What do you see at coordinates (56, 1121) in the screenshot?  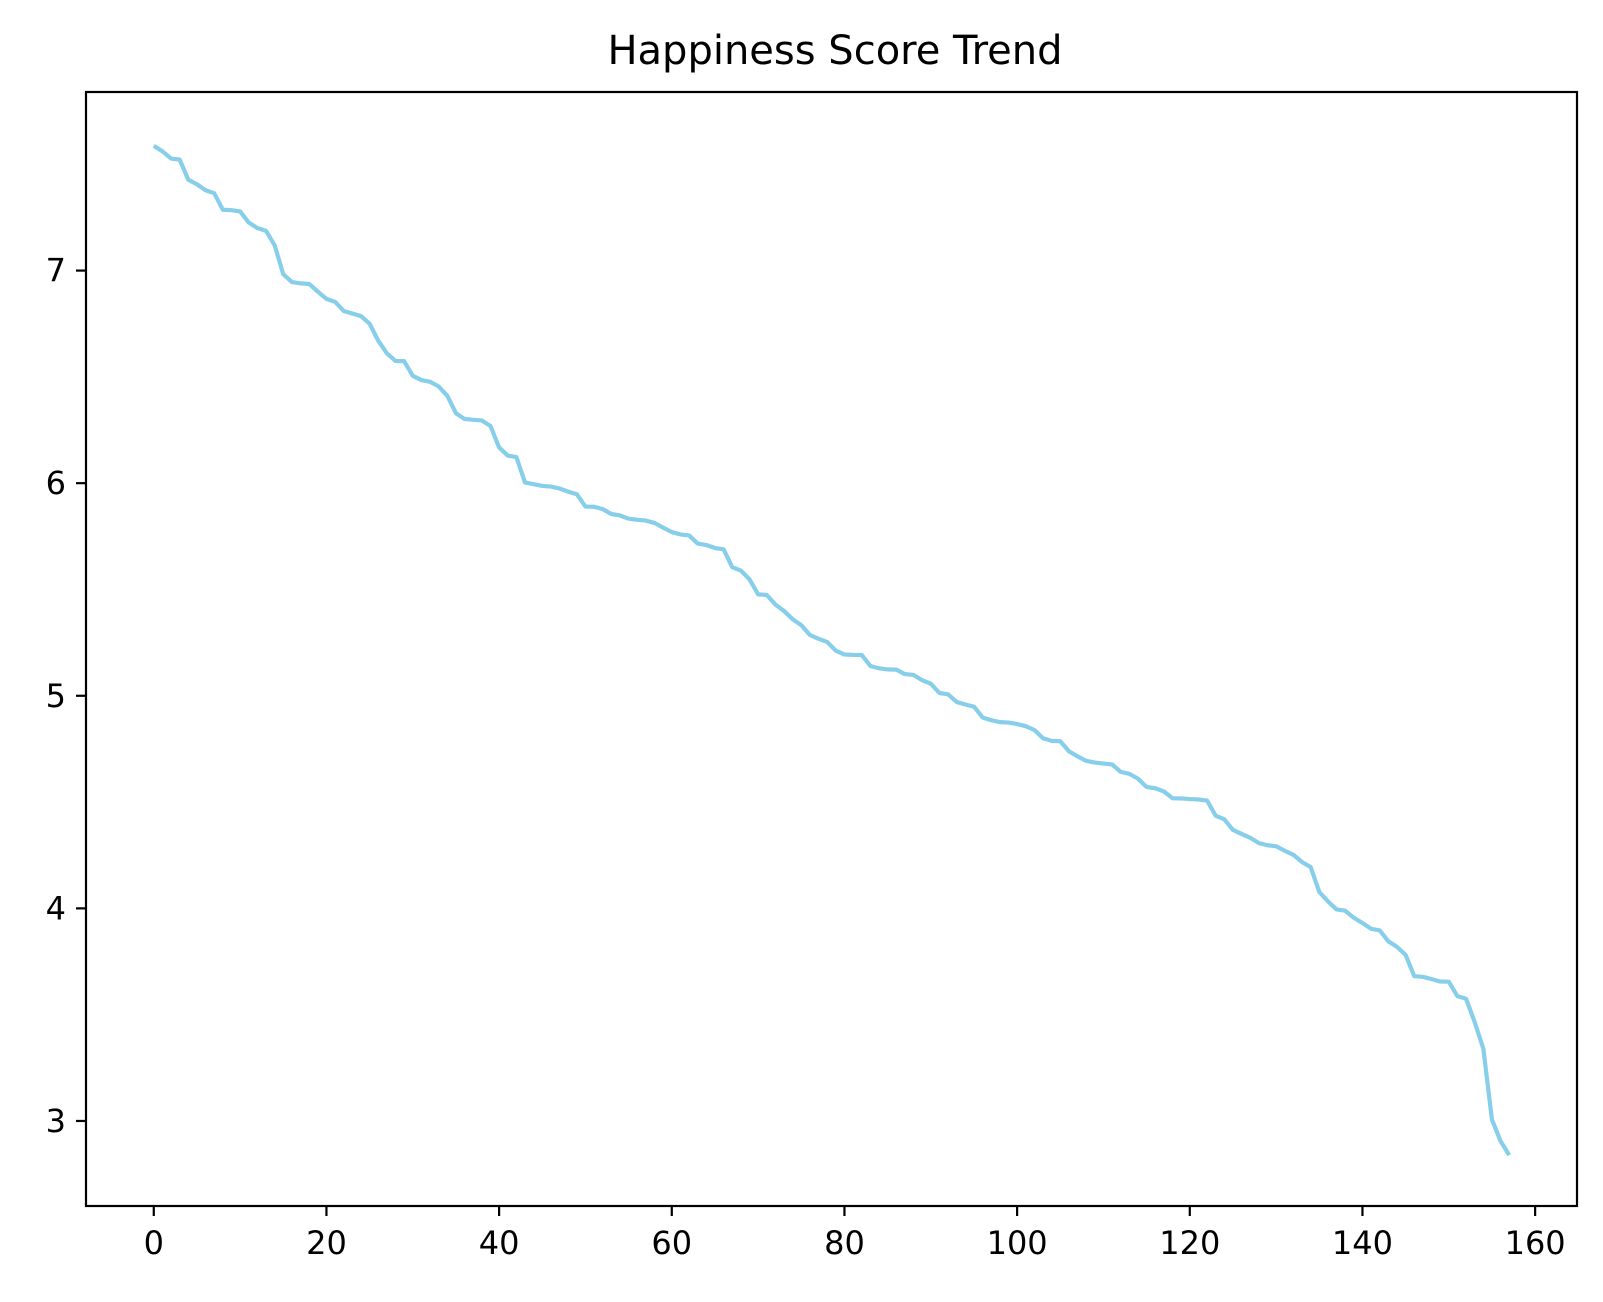 I see `y-tick-label: 3` at bounding box center [56, 1121].